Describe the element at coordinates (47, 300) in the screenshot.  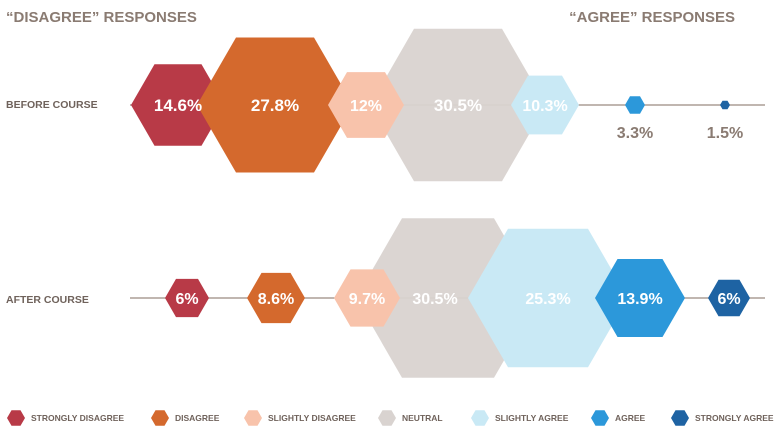
I see `row-label-after: AFTER COURSE` at that location.